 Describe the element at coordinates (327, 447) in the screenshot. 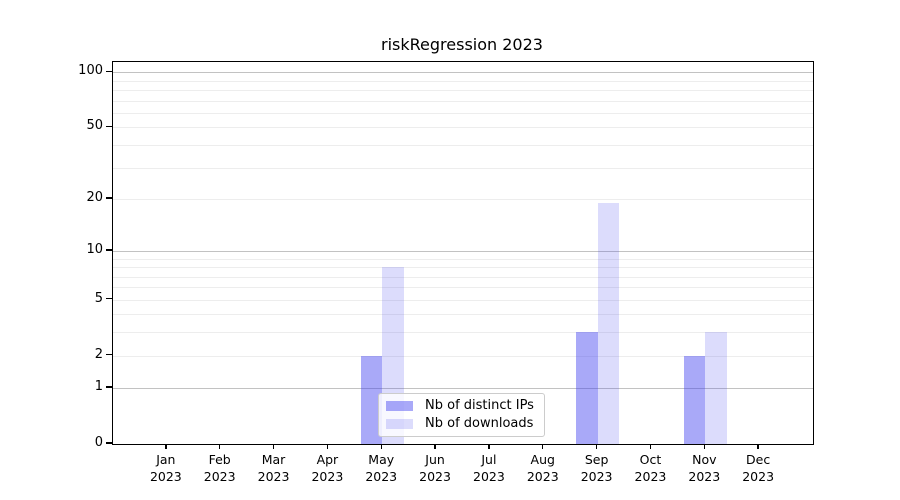

I see `x-tick-apr` at that location.